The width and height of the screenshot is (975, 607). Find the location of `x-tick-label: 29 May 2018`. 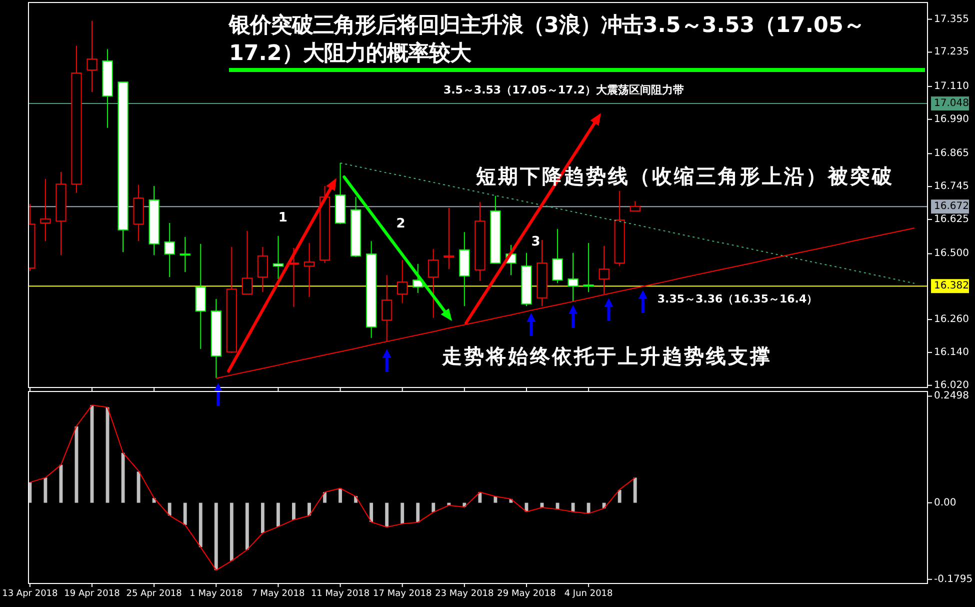

x-tick-label: 29 May 2018 is located at coordinates (526, 594).